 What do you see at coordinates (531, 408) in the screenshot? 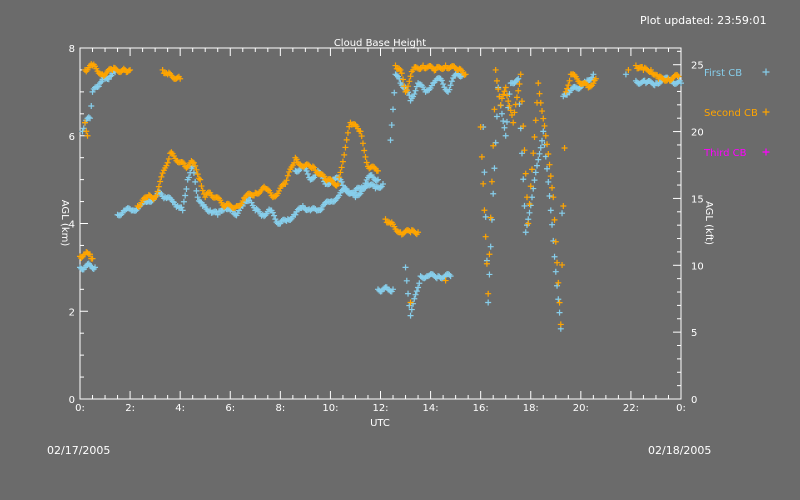
I see `x-tick-label: 18:` at bounding box center [531, 408].